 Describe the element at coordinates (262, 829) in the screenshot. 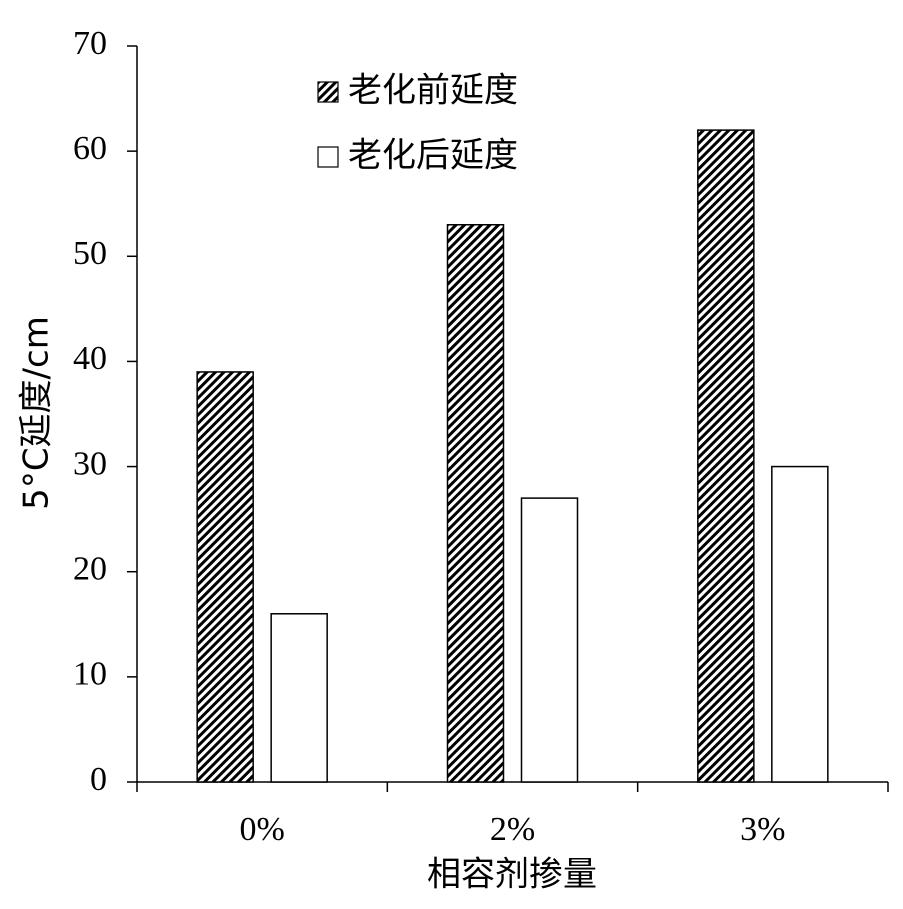

I see `x-tick-label: 0%` at that location.